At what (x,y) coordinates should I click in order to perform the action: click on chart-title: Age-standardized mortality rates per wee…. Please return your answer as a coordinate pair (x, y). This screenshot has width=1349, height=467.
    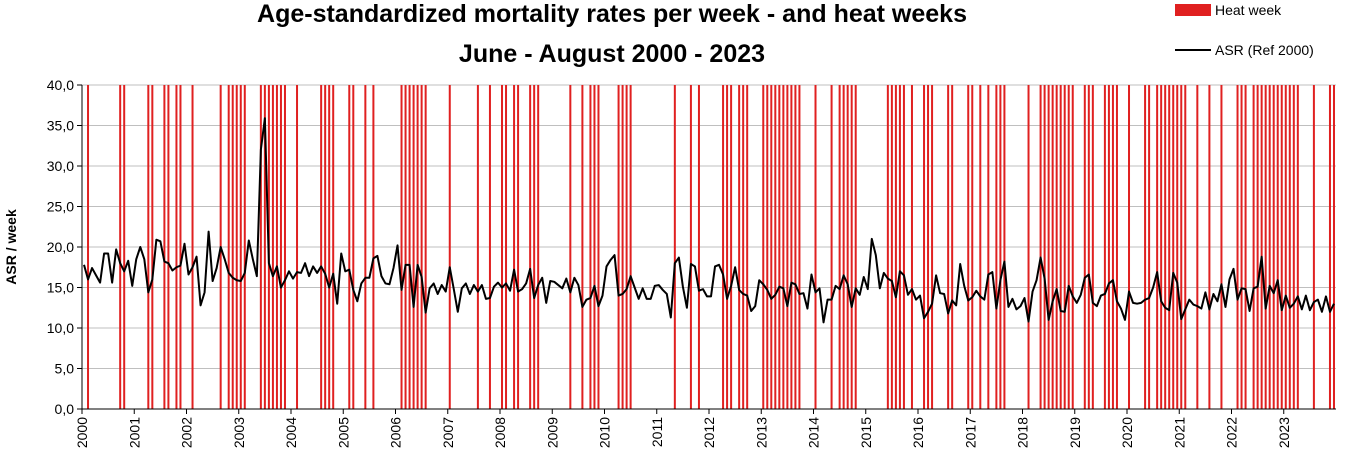
    Looking at the image, I should click on (612, 14).